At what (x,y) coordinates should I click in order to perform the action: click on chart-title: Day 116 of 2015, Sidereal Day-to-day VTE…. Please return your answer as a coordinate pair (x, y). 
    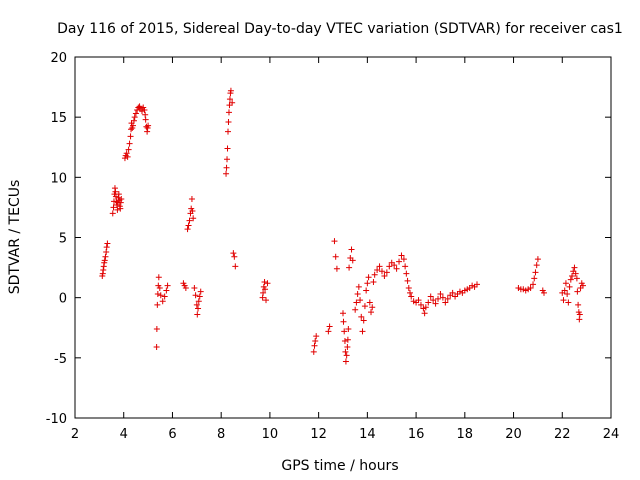
    Looking at the image, I should click on (340, 29).